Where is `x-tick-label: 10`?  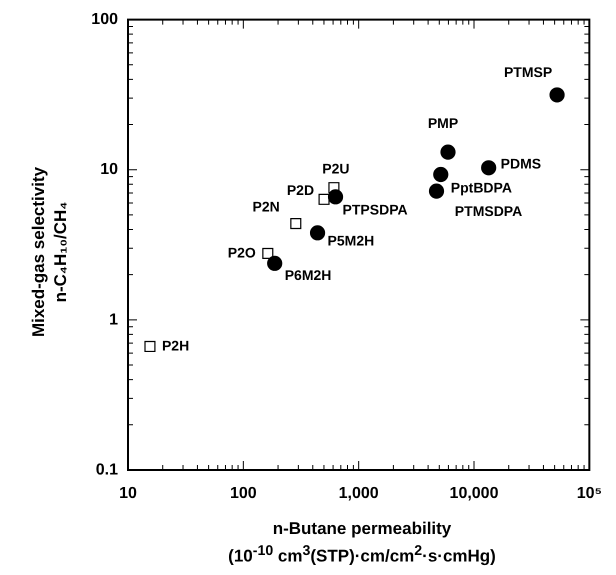
x-tick-label: 10 is located at coordinates (128, 493).